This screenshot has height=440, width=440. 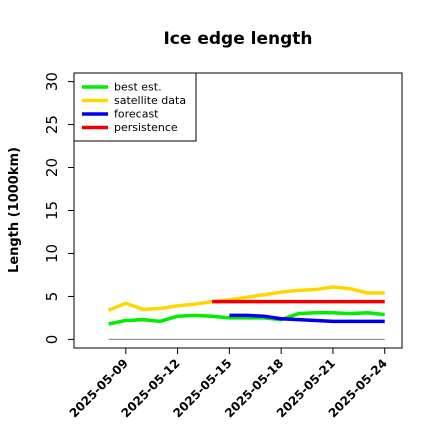 I want to click on series-line-satellite-data, so click(x=246, y=298).